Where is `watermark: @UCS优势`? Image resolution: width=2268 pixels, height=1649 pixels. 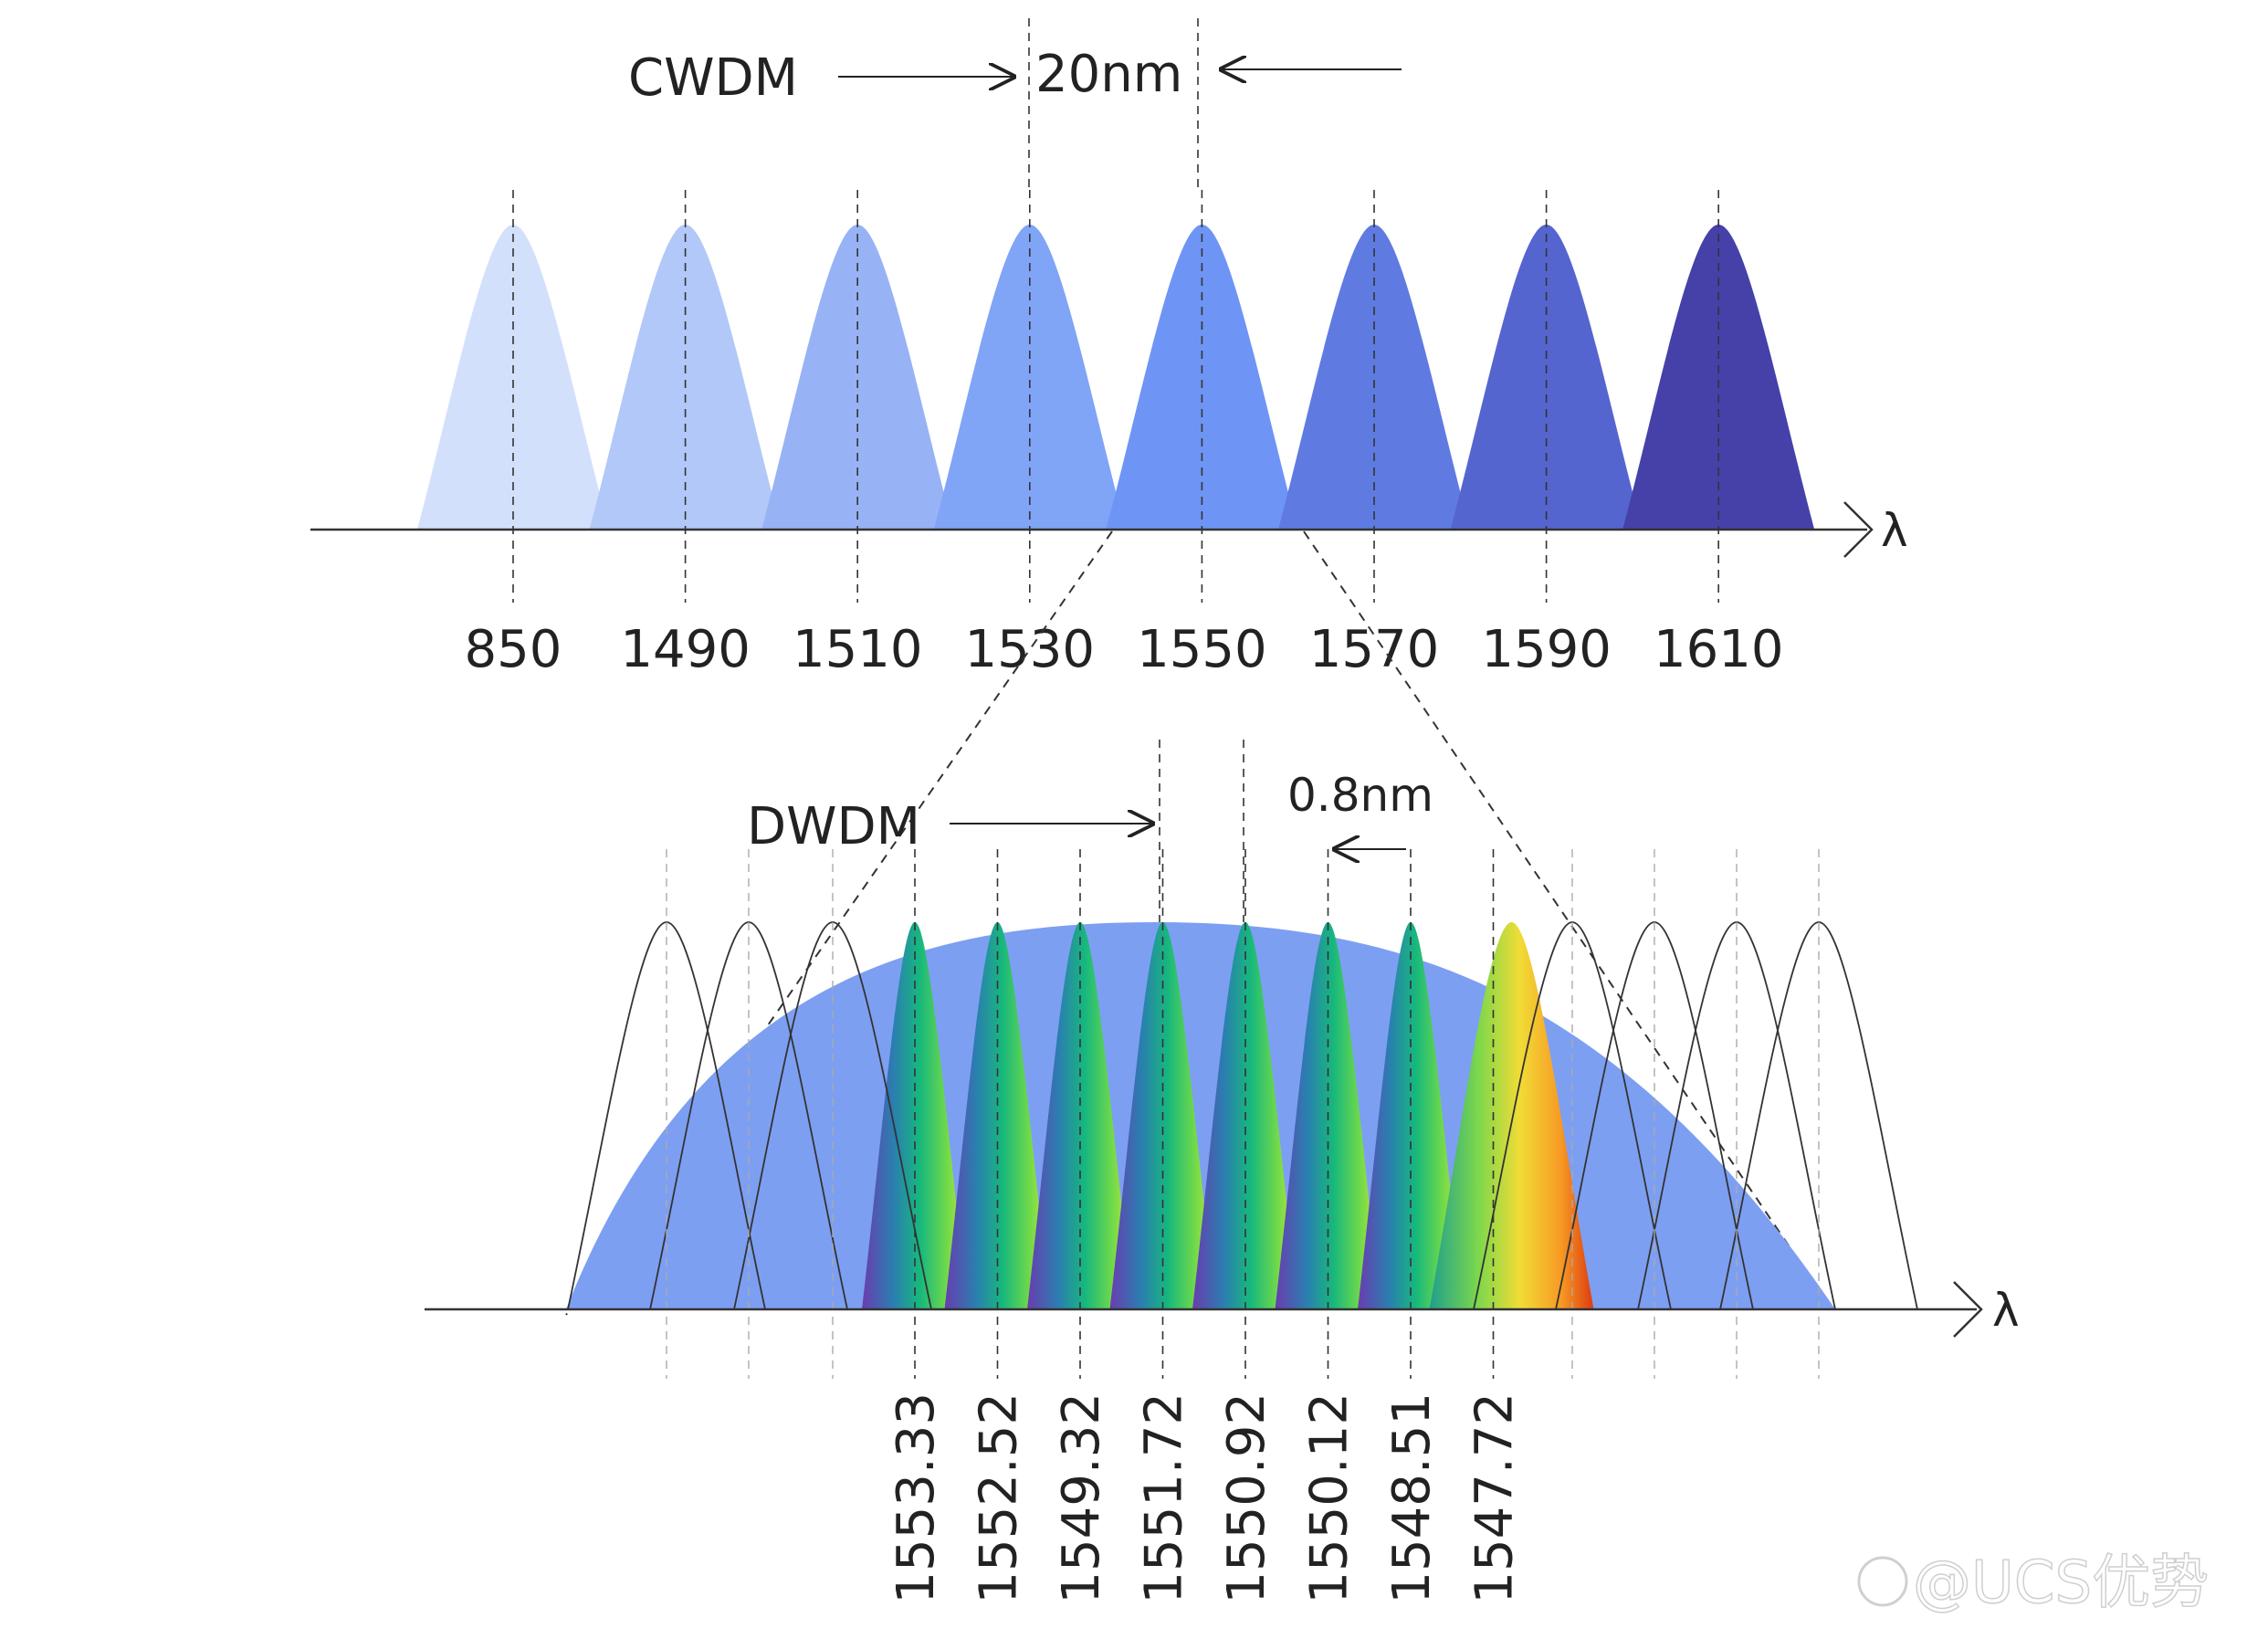 watermark: @UCS优势 is located at coordinates (2034, 1584).